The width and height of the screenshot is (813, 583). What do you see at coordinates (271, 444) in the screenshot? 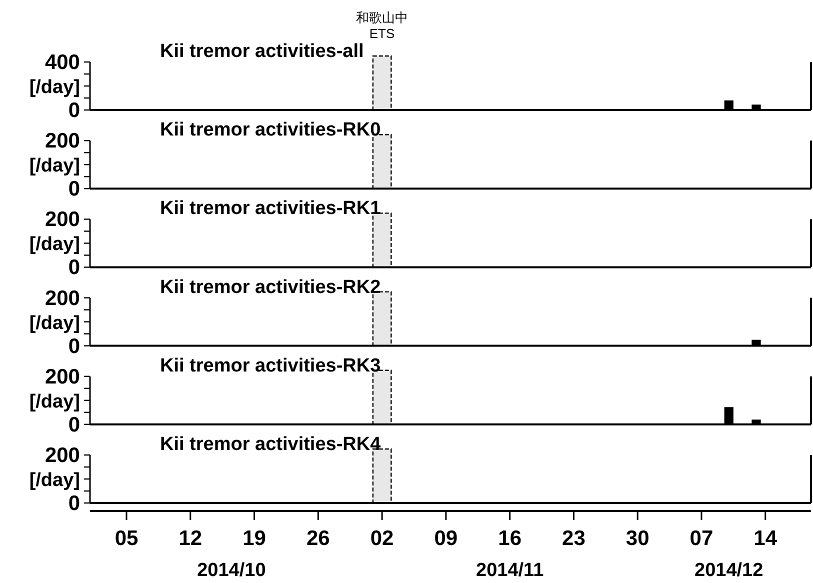
I see `chart-title: Kii tremor activities-RK4` at bounding box center [271, 444].